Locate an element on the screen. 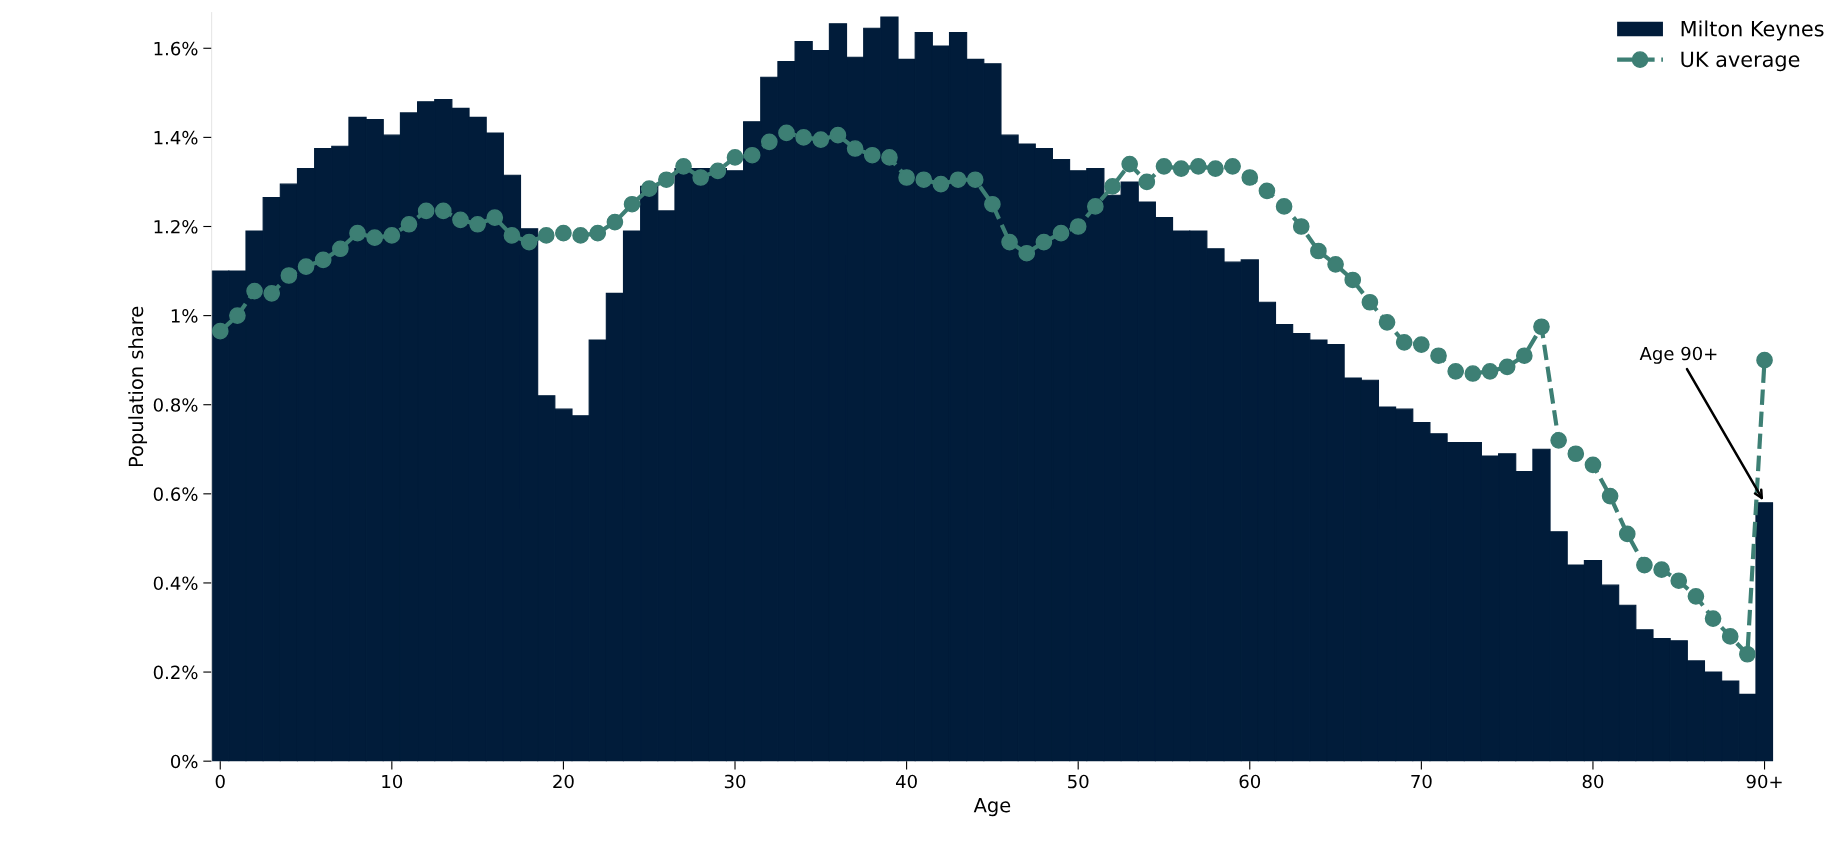 The height and width of the screenshot is (842, 1847). x-tick-label: 30 is located at coordinates (735, 781).